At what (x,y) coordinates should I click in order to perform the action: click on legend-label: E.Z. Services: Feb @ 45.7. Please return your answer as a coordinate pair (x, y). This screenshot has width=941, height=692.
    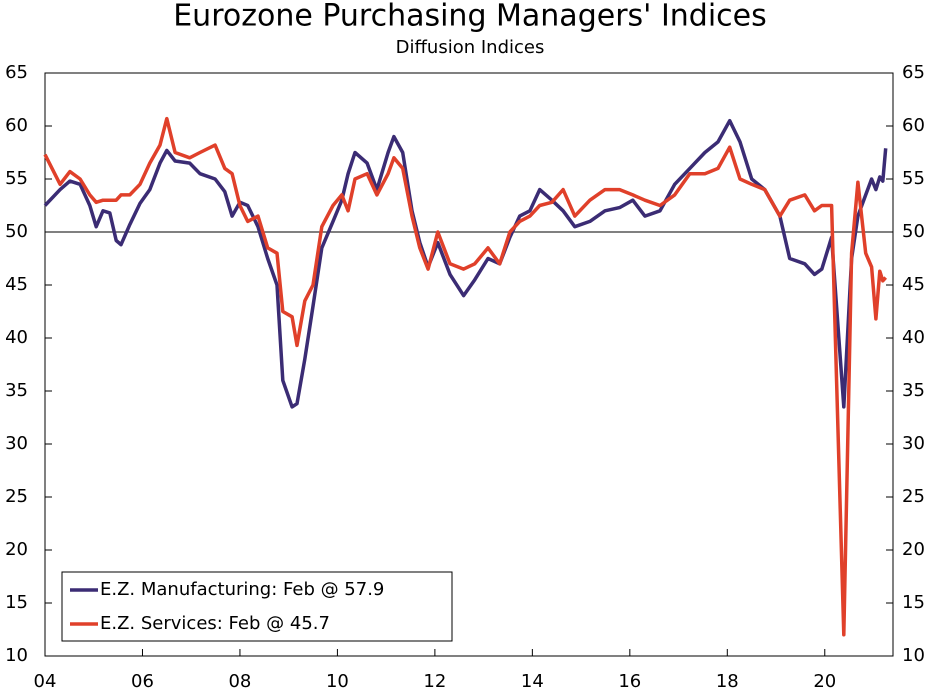
    Looking at the image, I should click on (215, 623).